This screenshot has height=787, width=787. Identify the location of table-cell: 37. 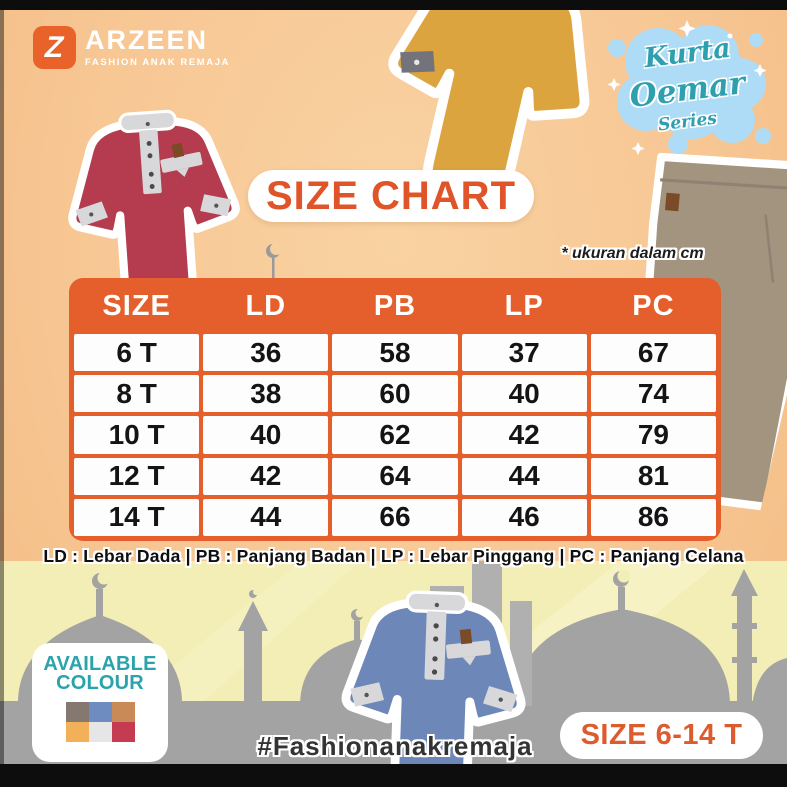
(524, 353).